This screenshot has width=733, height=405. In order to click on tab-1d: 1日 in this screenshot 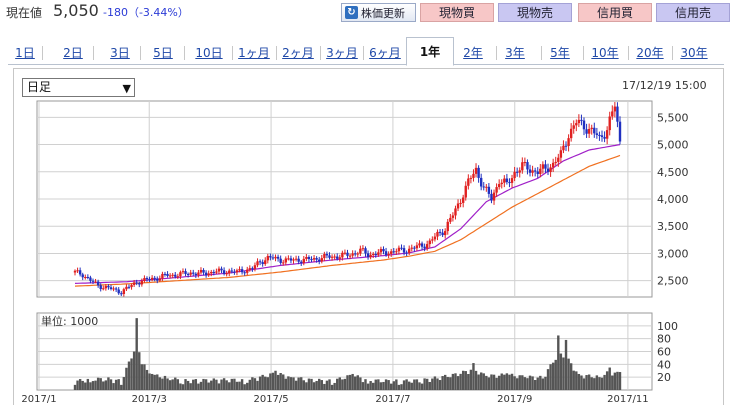, I will do `click(25, 53)`.